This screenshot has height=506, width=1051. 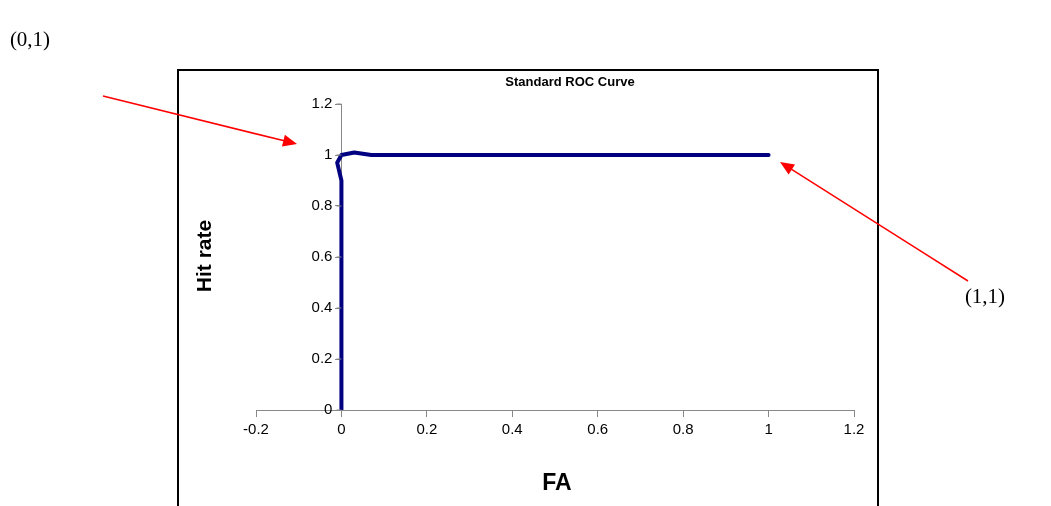 What do you see at coordinates (322, 358) in the screenshot?
I see `y-tick-label: 0.2` at bounding box center [322, 358].